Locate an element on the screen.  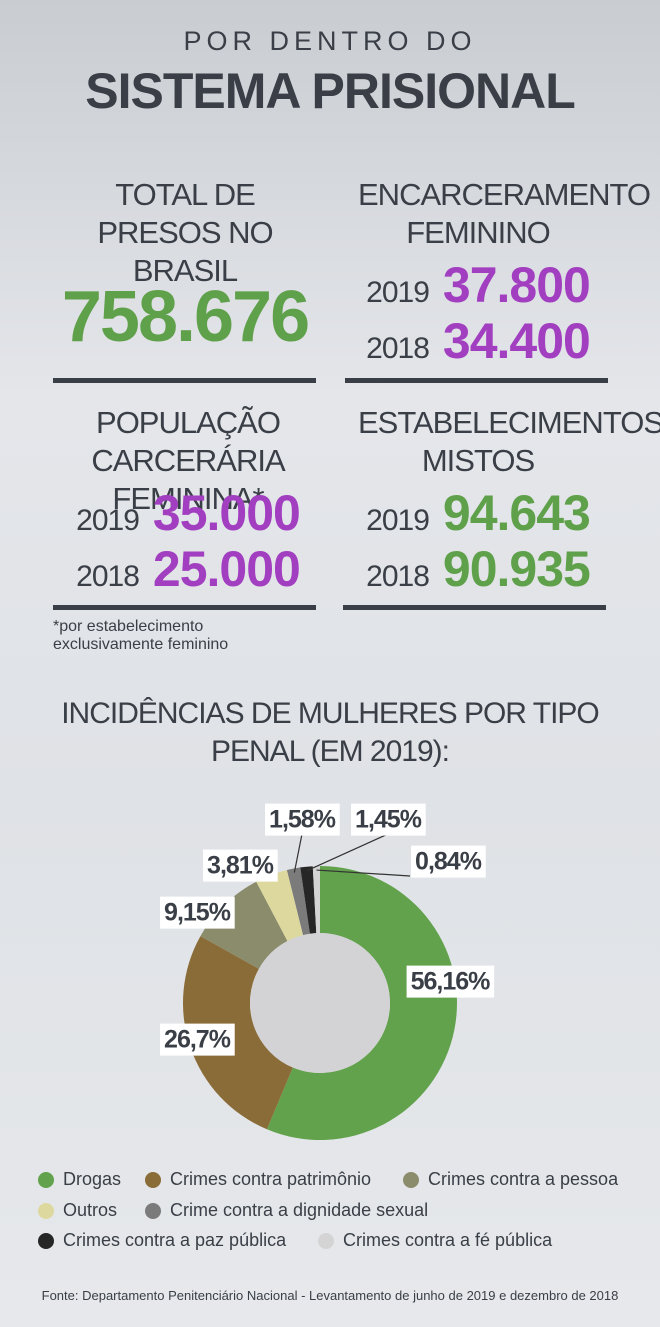
stat-row: 2019 35.000 is located at coordinates (188, 513).